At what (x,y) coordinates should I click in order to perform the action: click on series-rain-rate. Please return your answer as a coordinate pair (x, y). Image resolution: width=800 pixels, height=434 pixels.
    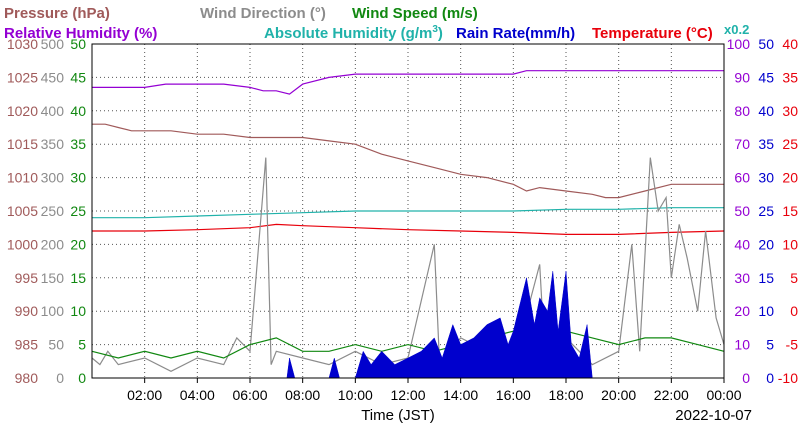
    Looking at the image, I should click on (505, 325).